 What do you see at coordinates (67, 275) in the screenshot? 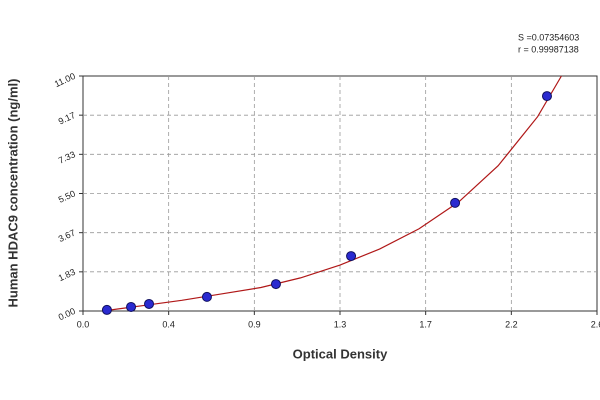
I see `y-tick-label: 1.83` at bounding box center [67, 275].